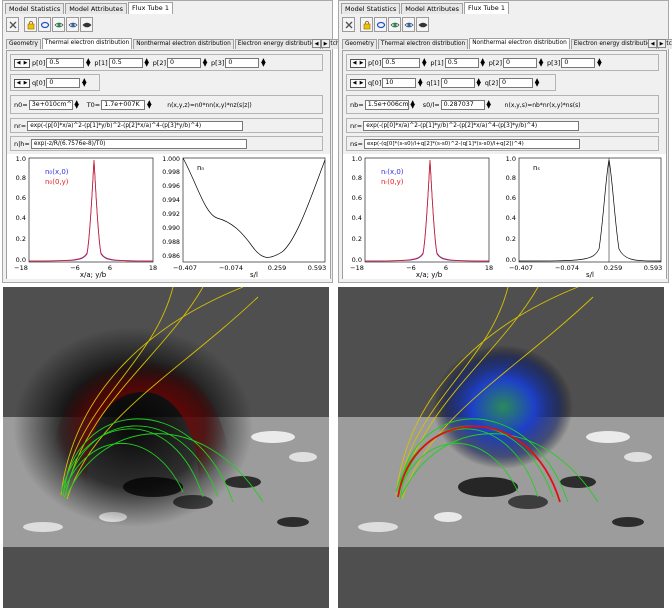 This screenshot has width=672, height=608. What do you see at coordinates (218, 63) in the screenshot?
I see `p3-label: p[3]` at bounding box center [218, 63].